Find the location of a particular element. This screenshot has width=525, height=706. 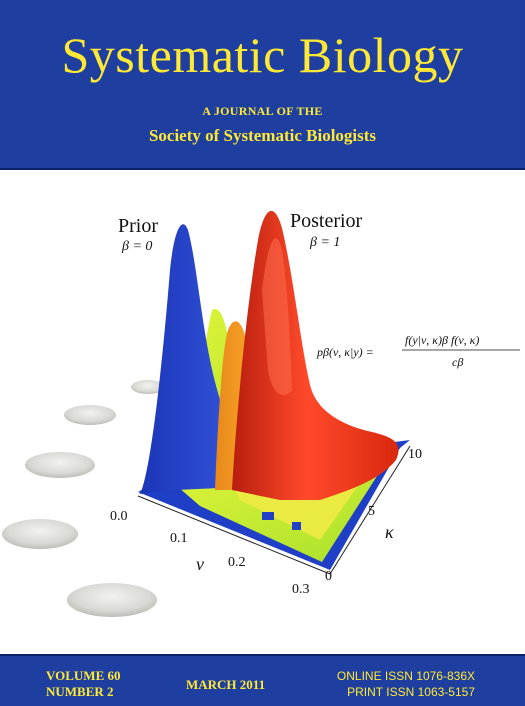

kappa-axis-line is located at coordinates (370, 510).